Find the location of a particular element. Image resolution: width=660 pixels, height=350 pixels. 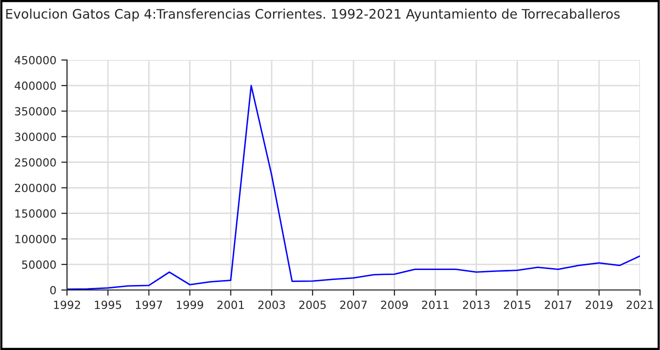

x-tick-label: 2007 is located at coordinates (353, 305).